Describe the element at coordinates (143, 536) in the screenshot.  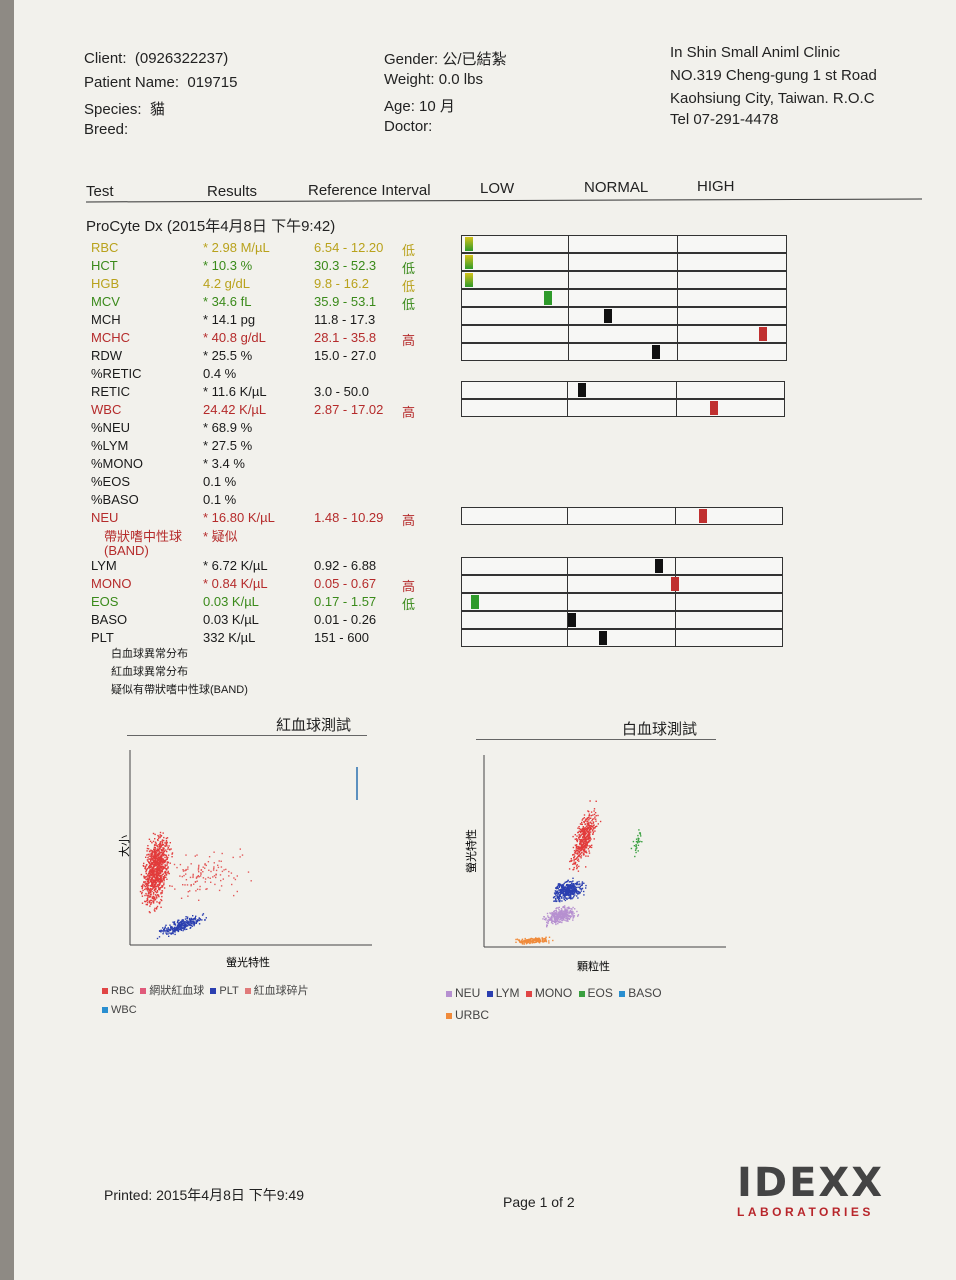
I see `row-test: 帶狀嗜中性球` at that location.